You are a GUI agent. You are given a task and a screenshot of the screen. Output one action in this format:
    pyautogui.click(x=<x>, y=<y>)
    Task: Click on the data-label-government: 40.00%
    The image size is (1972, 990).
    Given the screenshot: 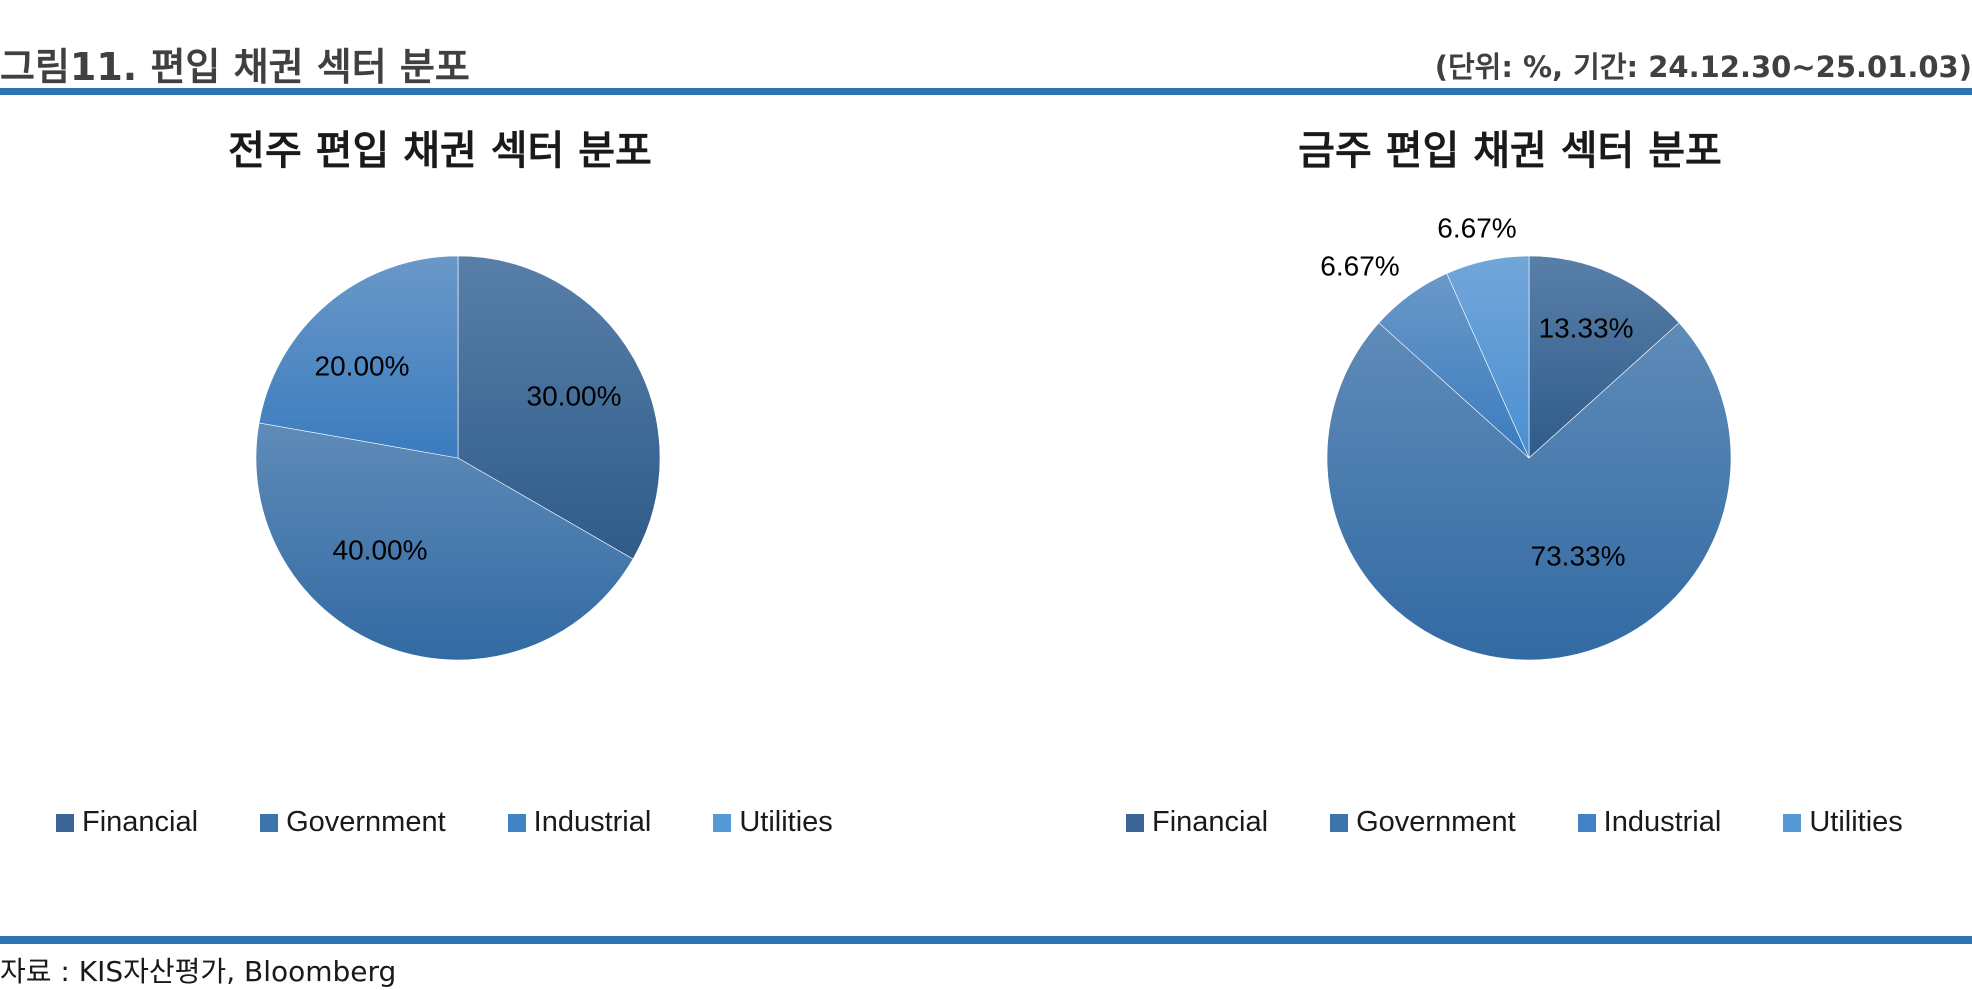 What is the action you would take?
    pyautogui.click(x=380, y=549)
    